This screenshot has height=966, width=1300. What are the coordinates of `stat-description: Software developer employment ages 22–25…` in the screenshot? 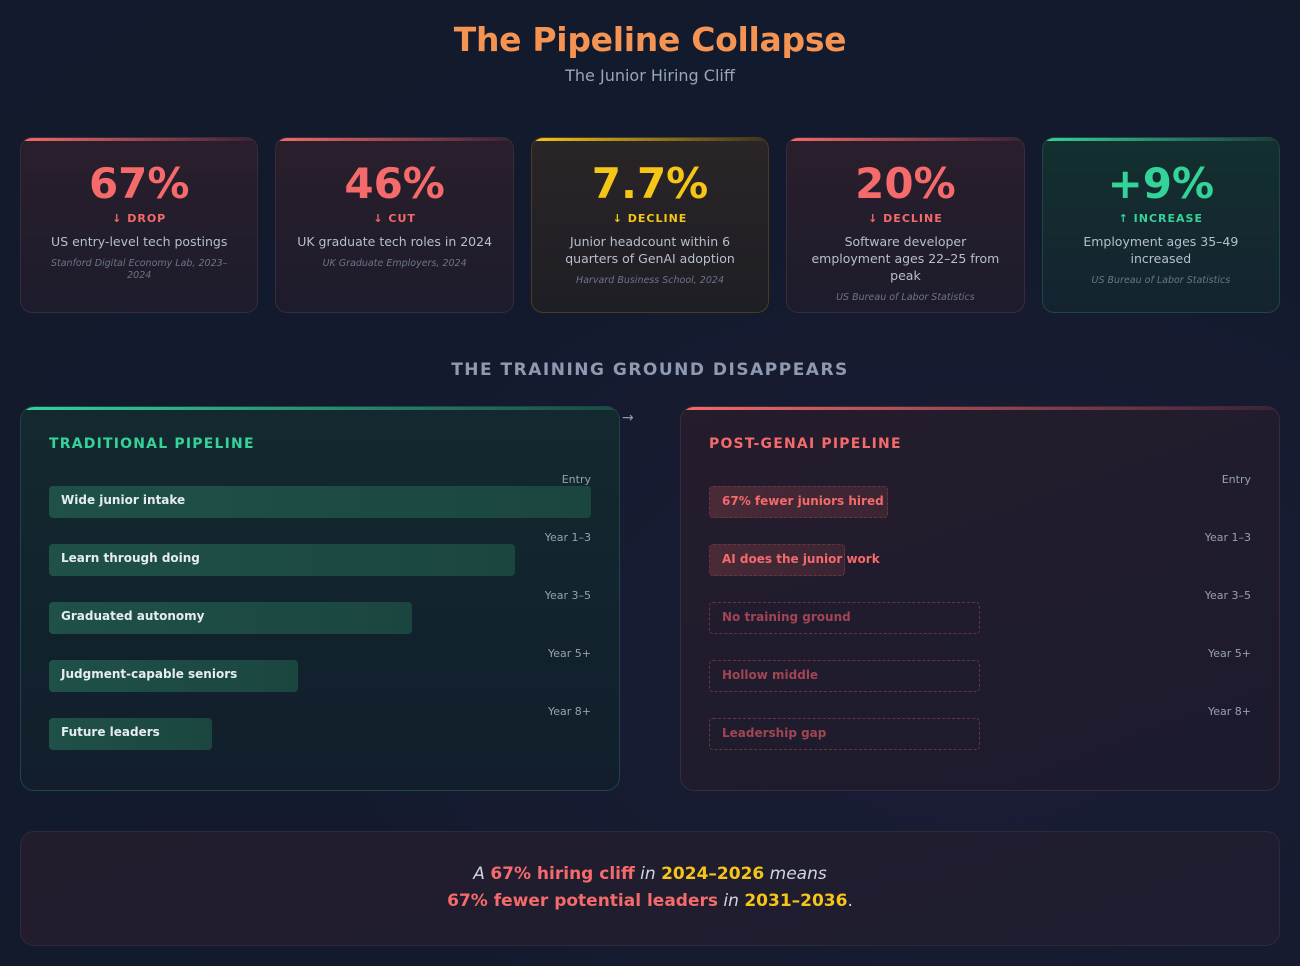 It's located at (905, 258).